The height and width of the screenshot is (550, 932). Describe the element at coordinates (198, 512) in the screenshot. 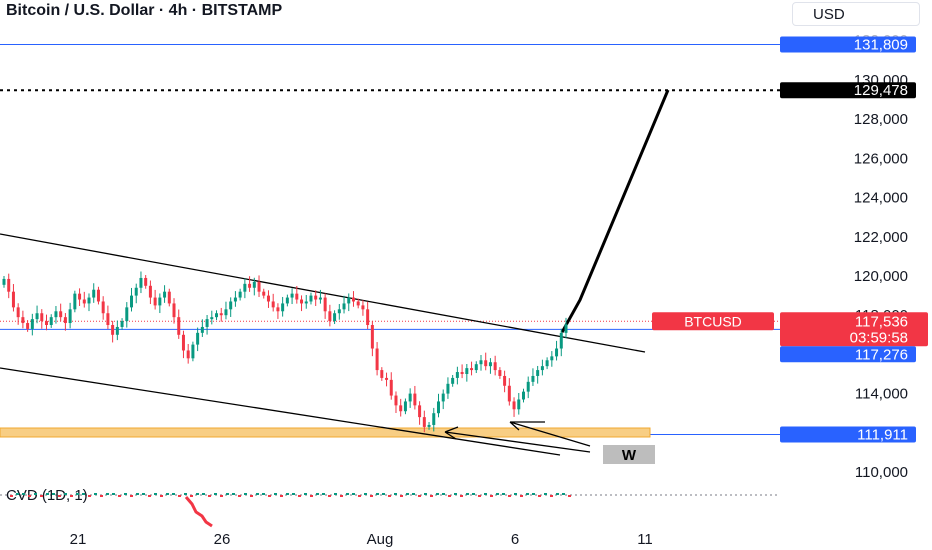

I see `cvd-line` at that location.